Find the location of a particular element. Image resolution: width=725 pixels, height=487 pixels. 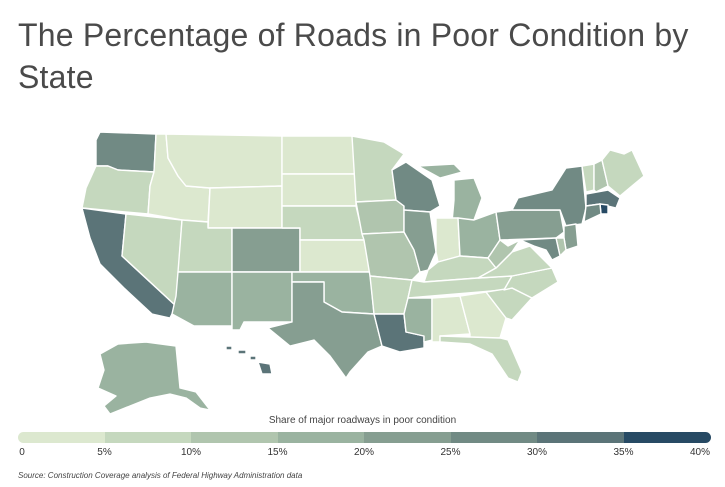

state-tx is located at coordinates (325, 330).